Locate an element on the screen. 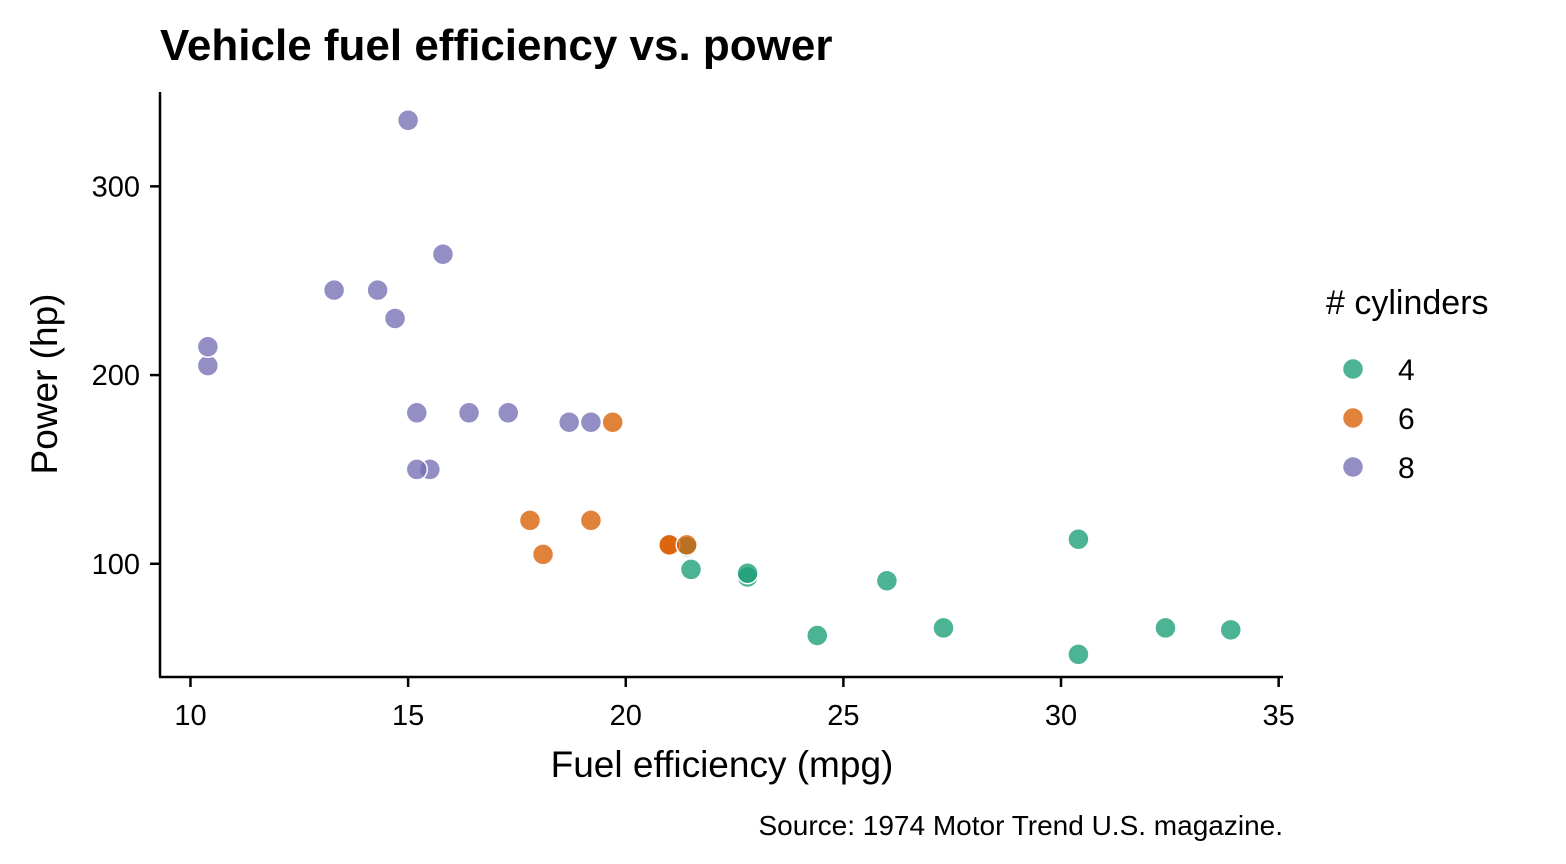 This screenshot has width=1566, height=864. x-tick-label: 35 is located at coordinates (1279, 716).